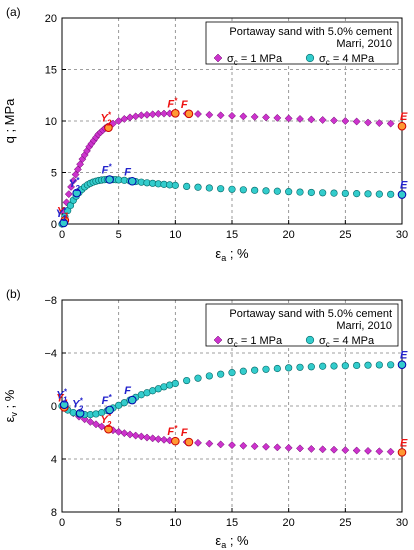 The width and height of the screenshot is (414, 550). I want to click on x-axis-label: εa ; %, so click(232, 541).